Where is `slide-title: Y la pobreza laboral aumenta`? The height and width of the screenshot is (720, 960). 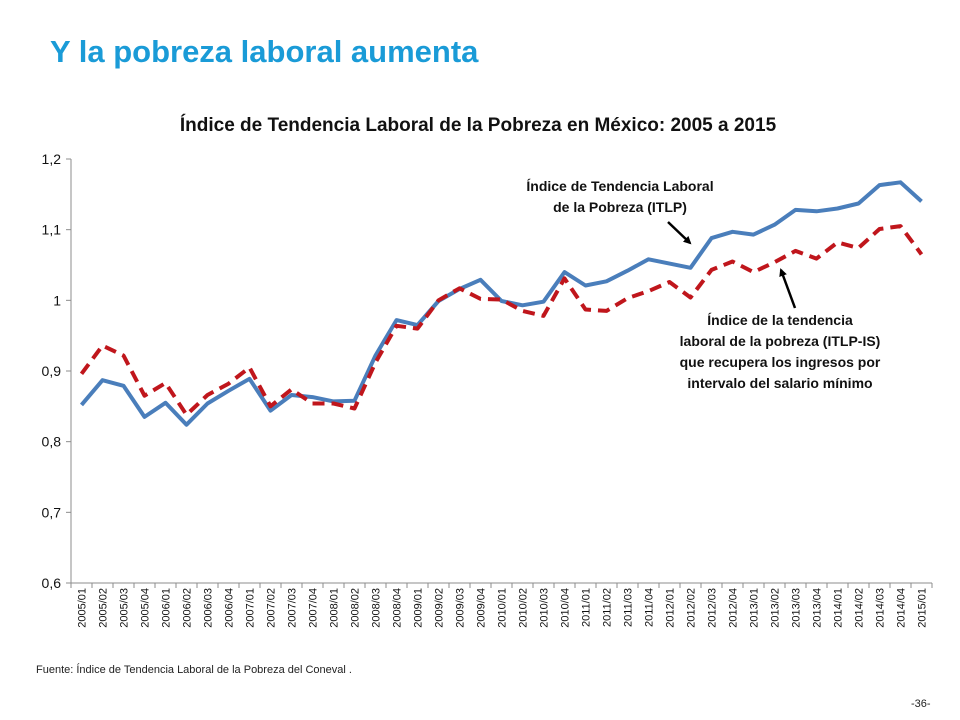 slide-title: Y la pobreza laboral aumenta is located at coordinates (264, 51).